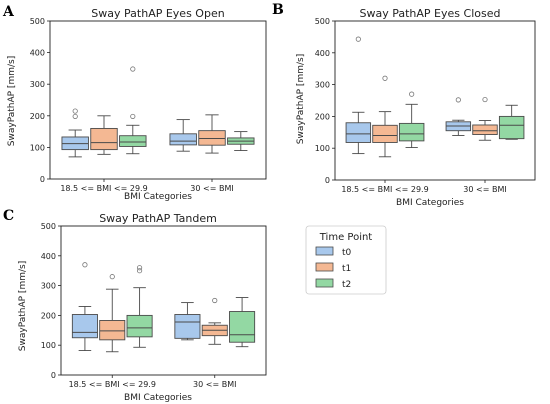 This screenshot has width=550, height=404. I want to click on panel-a-title: Sway PathAP Eyes Open, so click(157, 13).